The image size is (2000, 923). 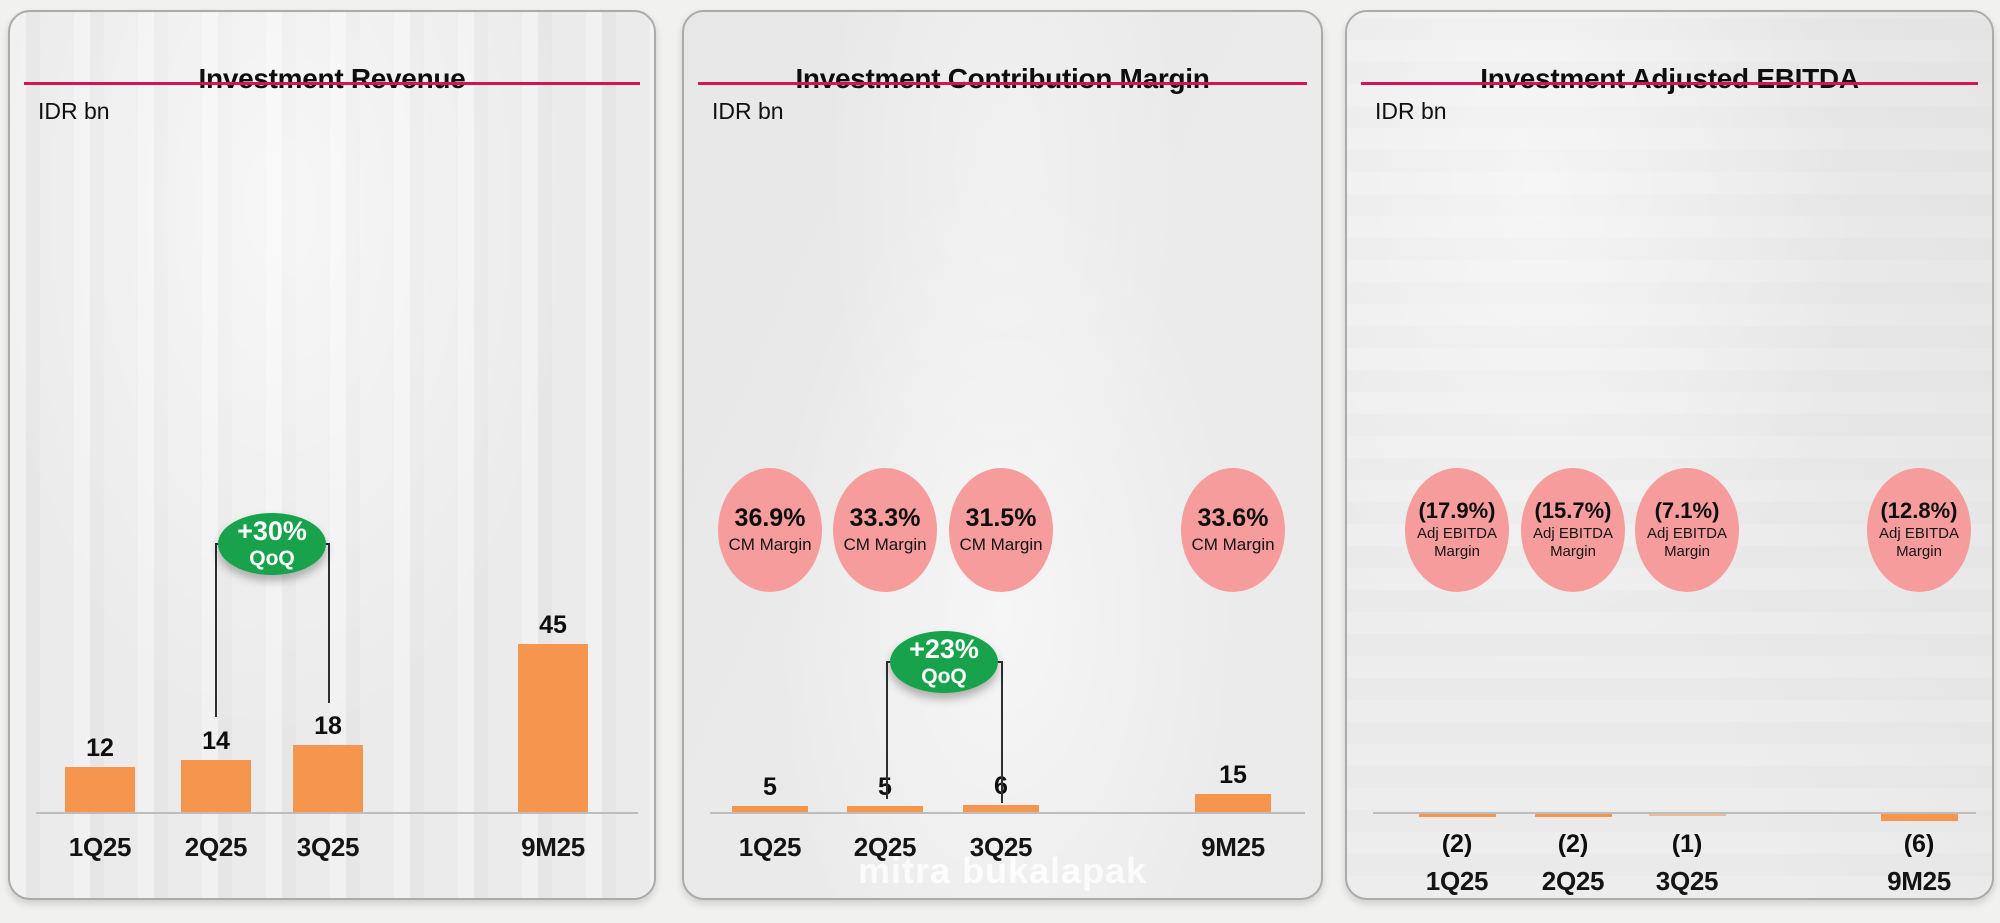 I want to click on cm-margin-bubble: 36.9% CM Margin, so click(x=770, y=530).